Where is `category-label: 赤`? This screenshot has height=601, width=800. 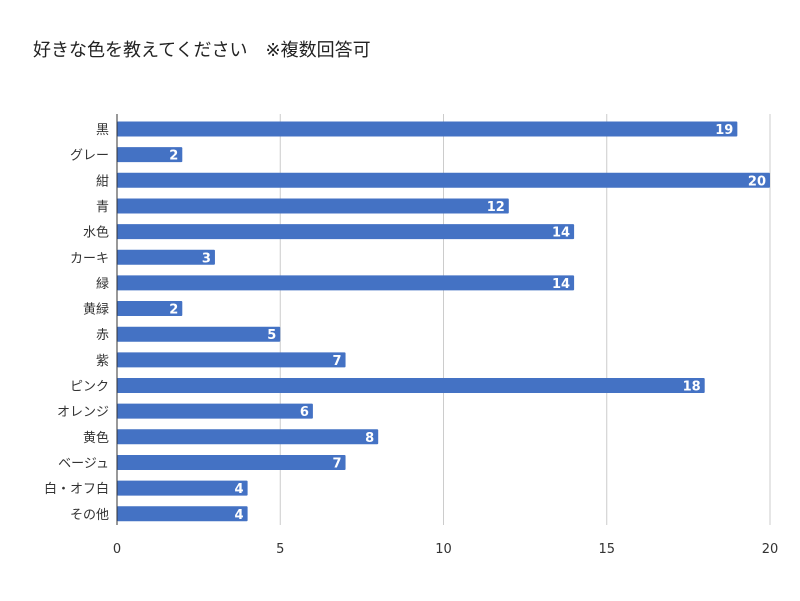 category-label: 赤 is located at coordinates (102, 335).